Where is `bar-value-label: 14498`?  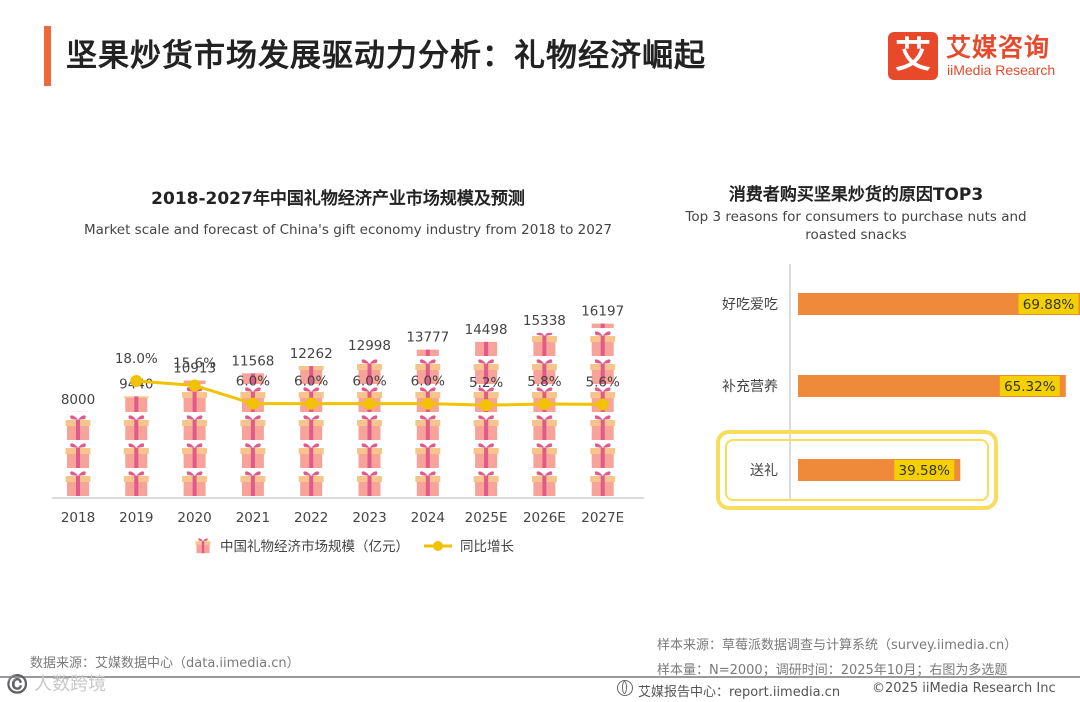
bar-value-label: 14498 is located at coordinates (486, 330).